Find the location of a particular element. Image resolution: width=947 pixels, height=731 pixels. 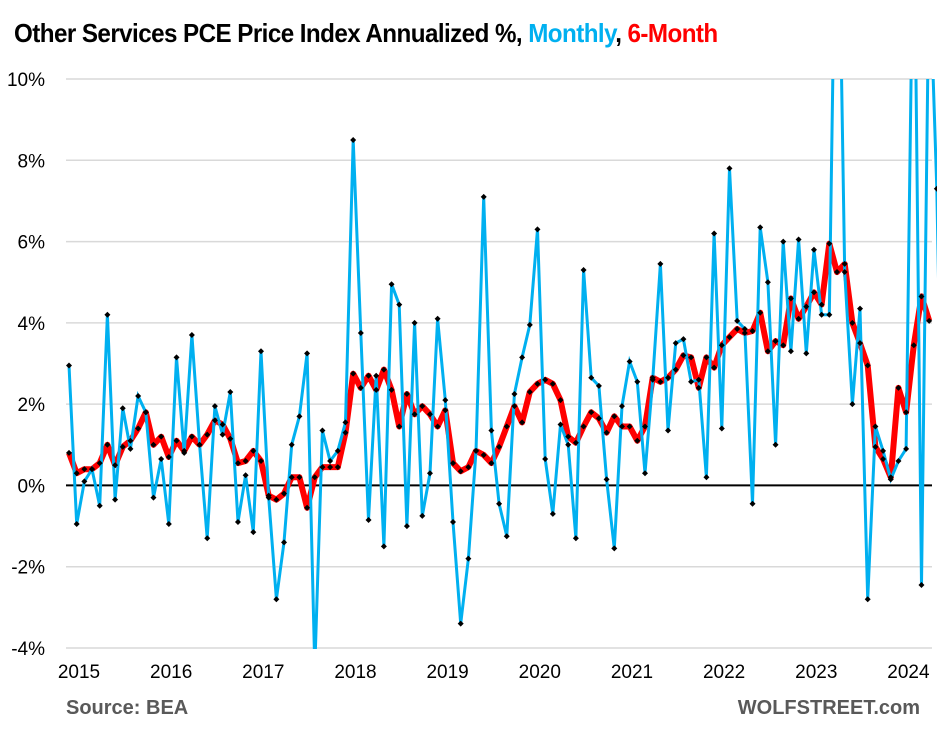

y-tick-label: 4% is located at coordinates (32, 324).